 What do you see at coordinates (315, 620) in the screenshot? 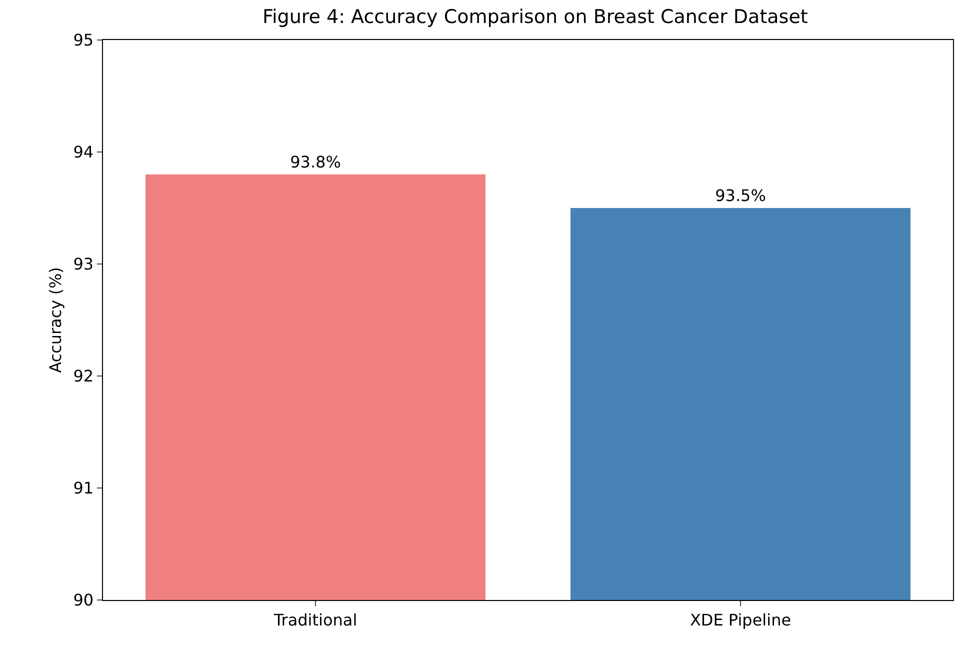
I see `x-tick-label: Traditional` at bounding box center [315, 620].